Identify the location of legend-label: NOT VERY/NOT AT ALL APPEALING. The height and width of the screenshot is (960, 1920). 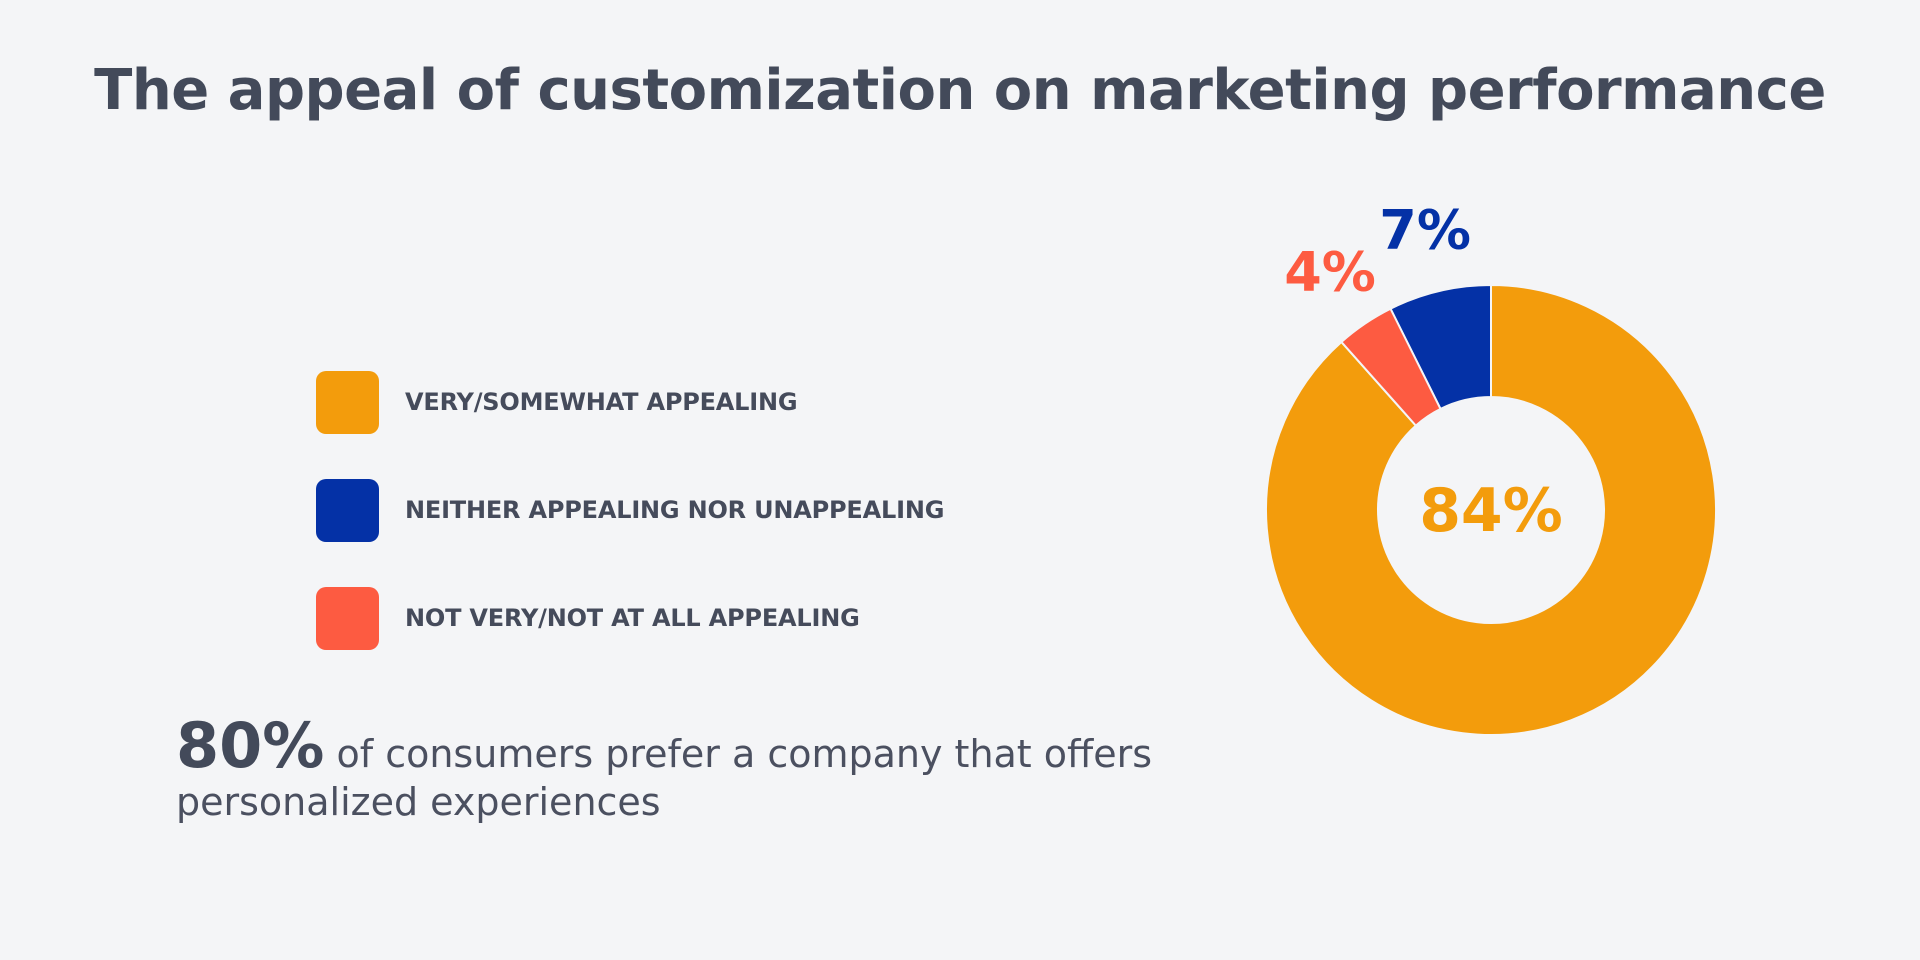
(632, 618).